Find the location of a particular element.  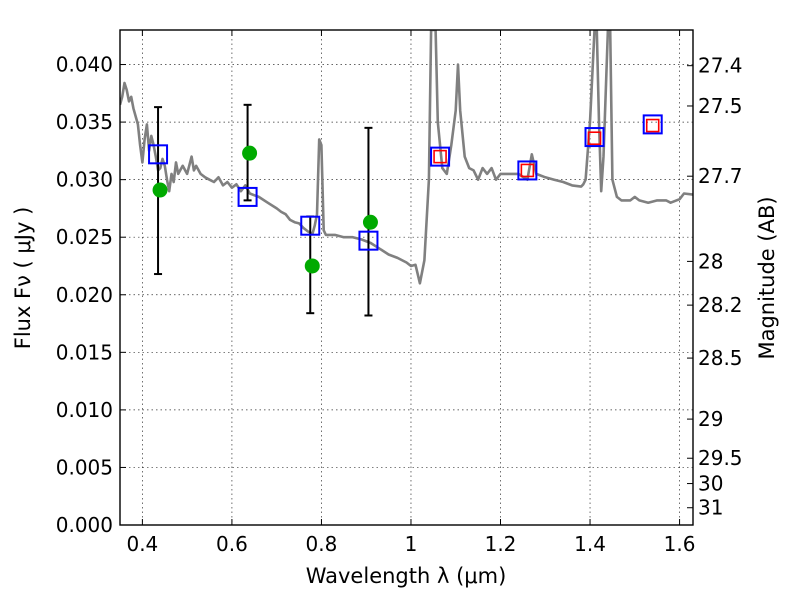

y2-axis-label: Magnitude (AB) is located at coordinates (767, 277).